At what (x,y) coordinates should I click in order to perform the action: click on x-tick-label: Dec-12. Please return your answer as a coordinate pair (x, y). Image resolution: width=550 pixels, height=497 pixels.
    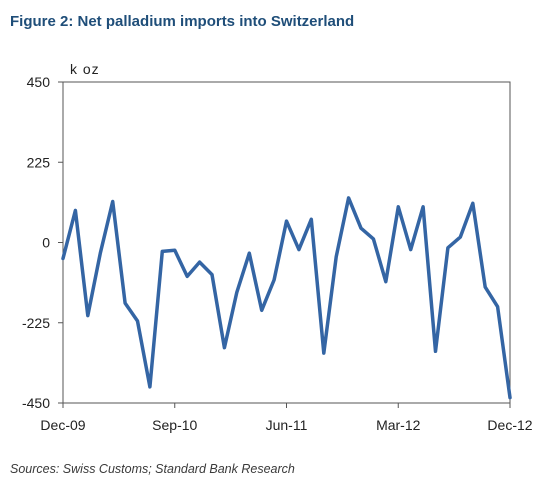
    Looking at the image, I should click on (509, 425).